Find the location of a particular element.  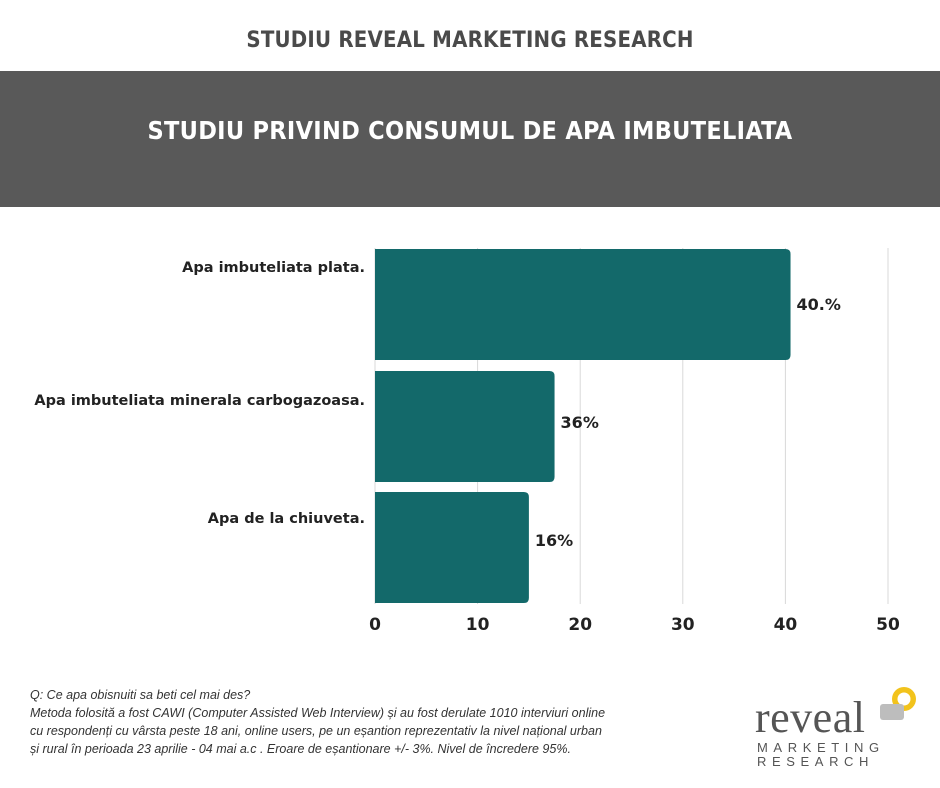

x-tick-label: 50 is located at coordinates (888, 625).